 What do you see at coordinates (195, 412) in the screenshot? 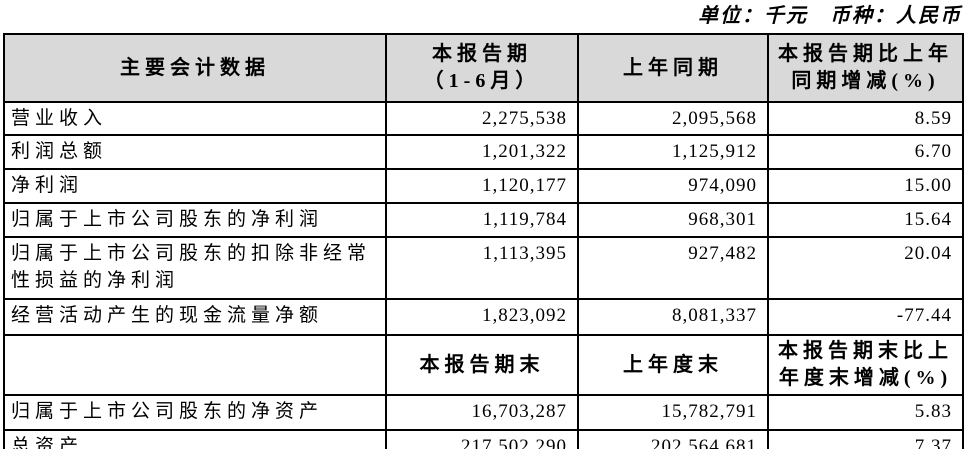
I see `metric-label: 归属于上市公司股东的净资产` at bounding box center [195, 412].